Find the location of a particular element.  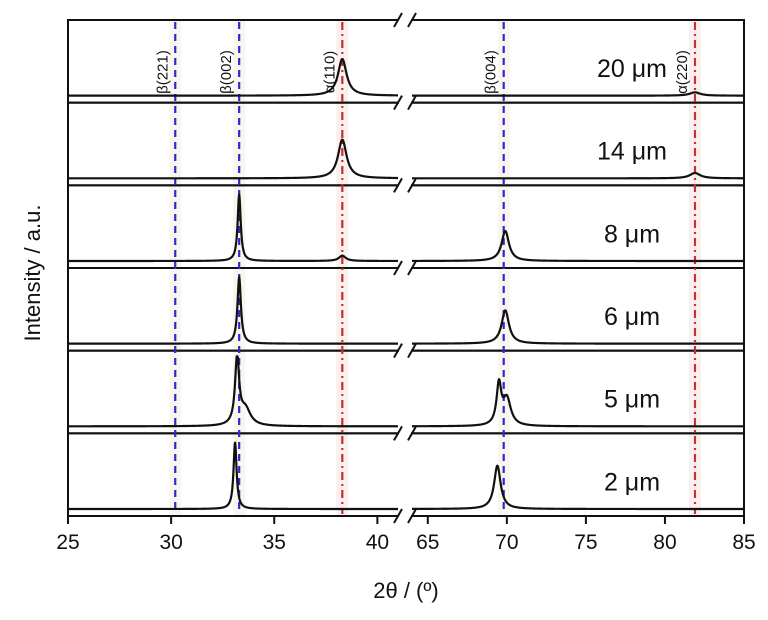

x-tick-label: 80 is located at coordinates (664, 542).